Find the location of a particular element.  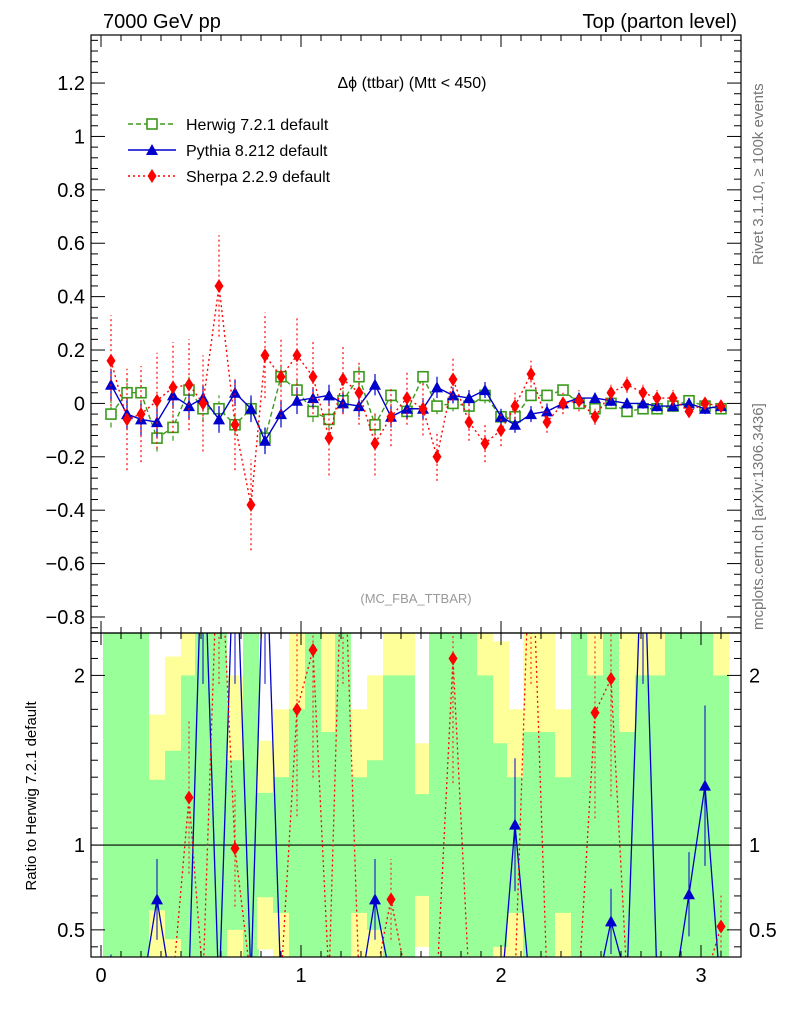

ratio-y-tick-label: 2 is located at coordinates (79, 676).